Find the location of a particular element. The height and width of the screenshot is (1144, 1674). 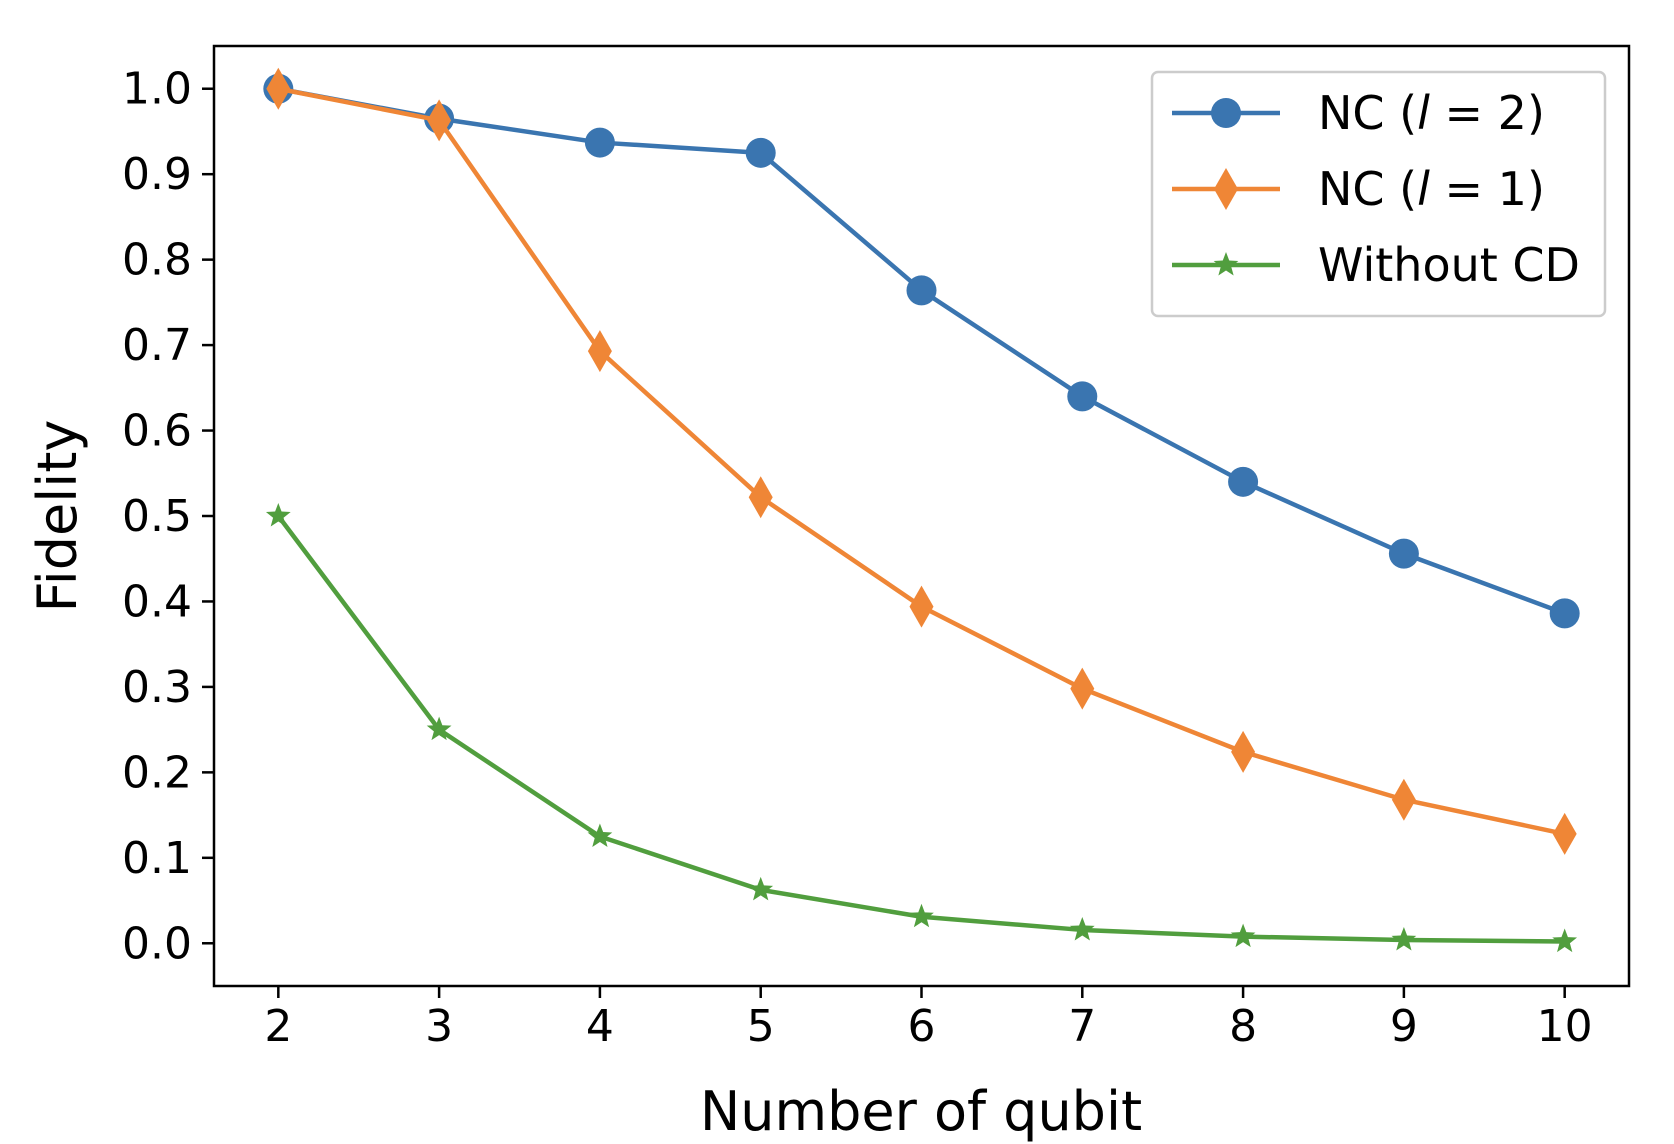

x-tick-label: 3 is located at coordinates (439, 1026).